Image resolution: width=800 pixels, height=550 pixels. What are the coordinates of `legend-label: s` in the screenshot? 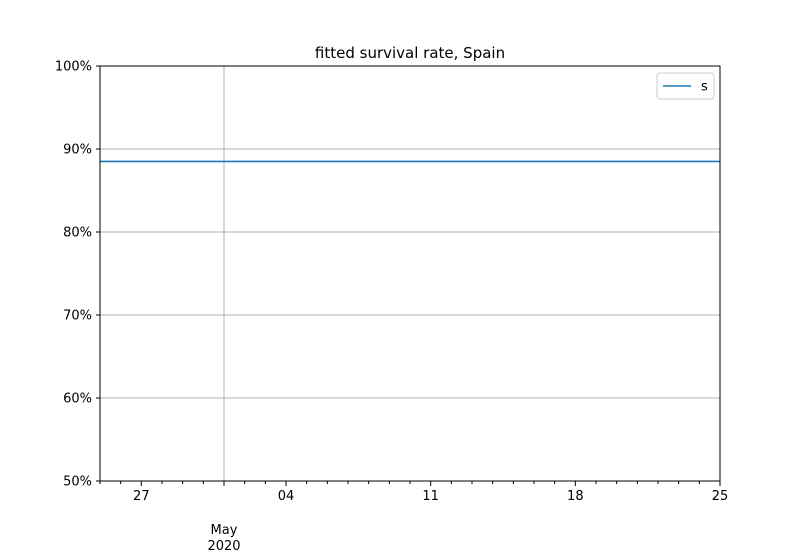 It's located at (704, 87).